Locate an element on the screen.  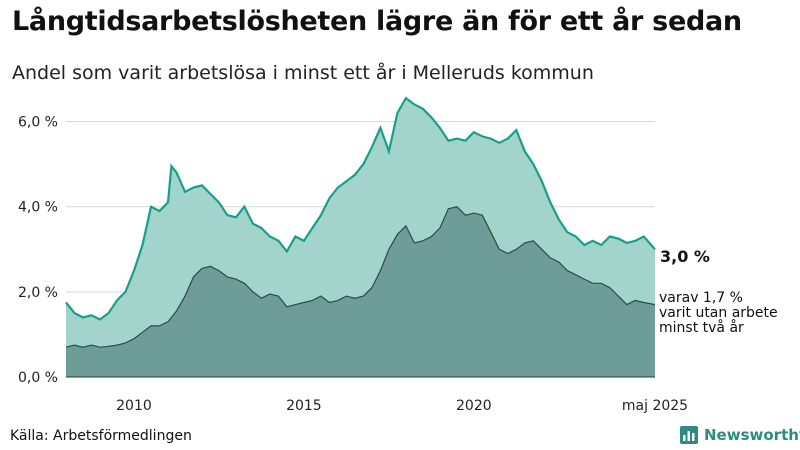
y-tick-label: 0,0 % is located at coordinates (38, 378).